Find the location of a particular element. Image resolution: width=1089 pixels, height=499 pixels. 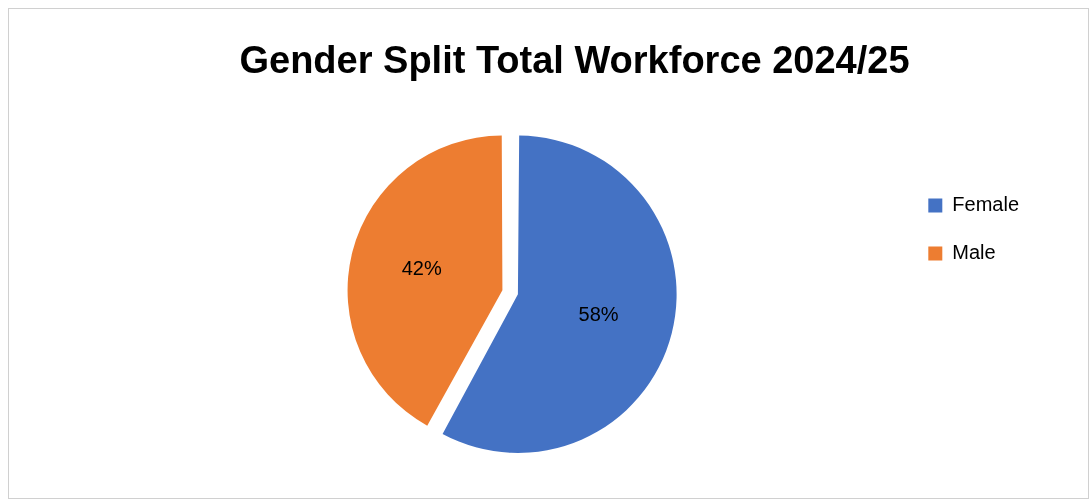

chart-title: Gender Split Total Workforce 2024/25 is located at coordinates (574, 60).